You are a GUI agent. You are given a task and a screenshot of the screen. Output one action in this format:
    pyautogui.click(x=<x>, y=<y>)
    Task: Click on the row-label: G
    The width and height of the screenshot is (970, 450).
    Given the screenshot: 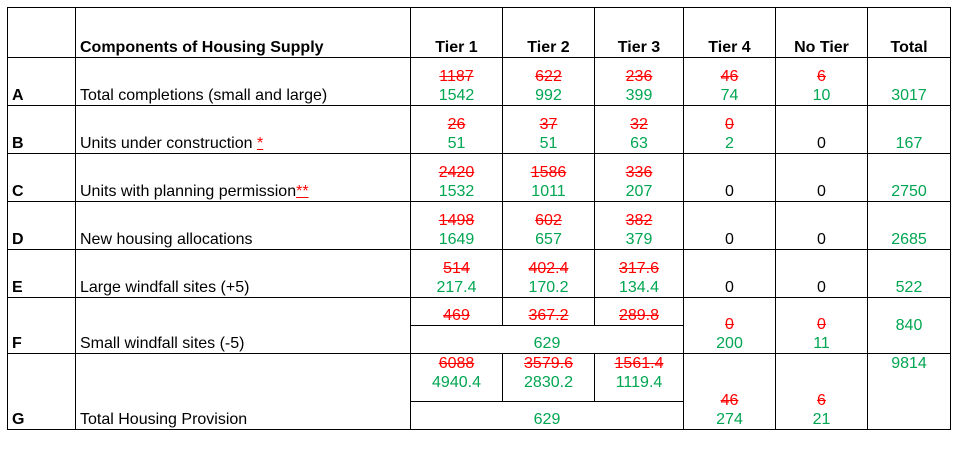 What is the action you would take?
    pyautogui.click(x=41, y=391)
    